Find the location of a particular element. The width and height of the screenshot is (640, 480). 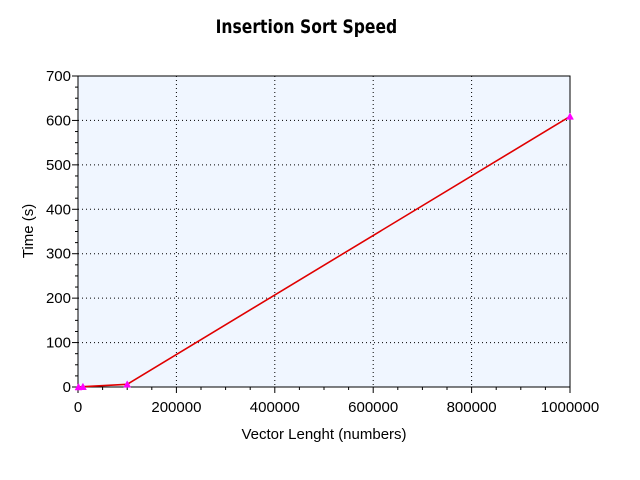

y-axis-label: Time (s) is located at coordinates (28, 231).